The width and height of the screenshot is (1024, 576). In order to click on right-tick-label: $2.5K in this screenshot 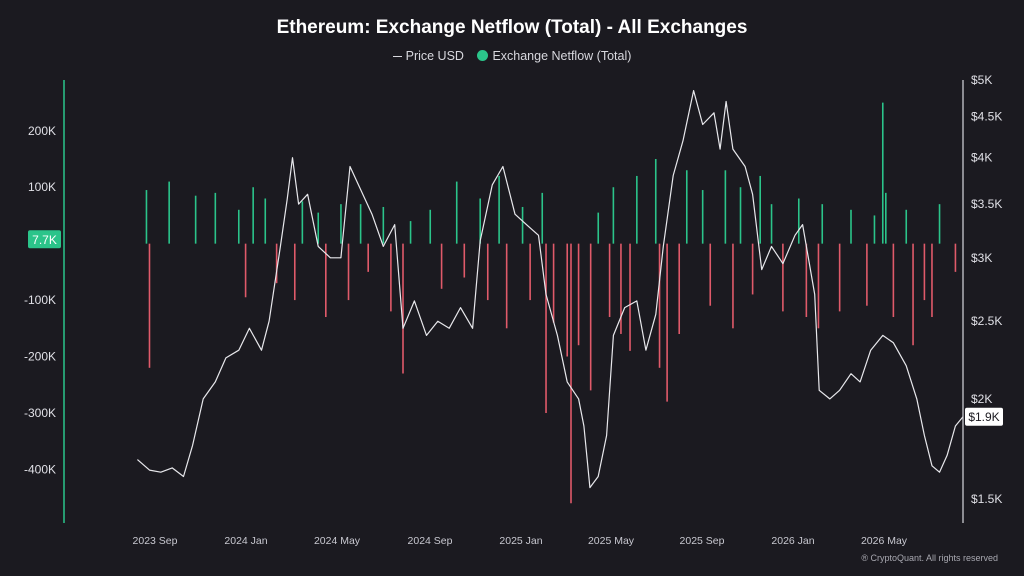, I will do `click(986, 321)`.